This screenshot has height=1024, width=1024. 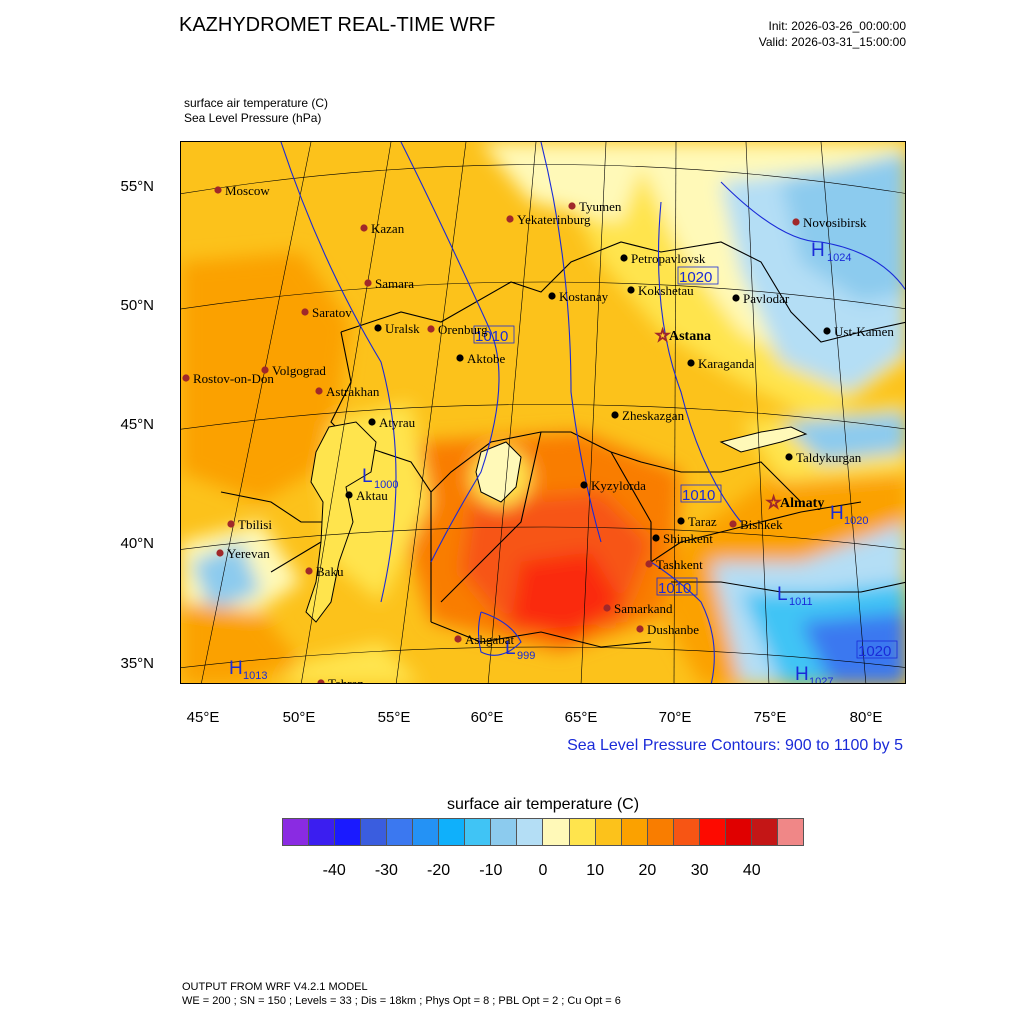 I want to click on city-label: Zheskazgan, so click(x=653, y=415).